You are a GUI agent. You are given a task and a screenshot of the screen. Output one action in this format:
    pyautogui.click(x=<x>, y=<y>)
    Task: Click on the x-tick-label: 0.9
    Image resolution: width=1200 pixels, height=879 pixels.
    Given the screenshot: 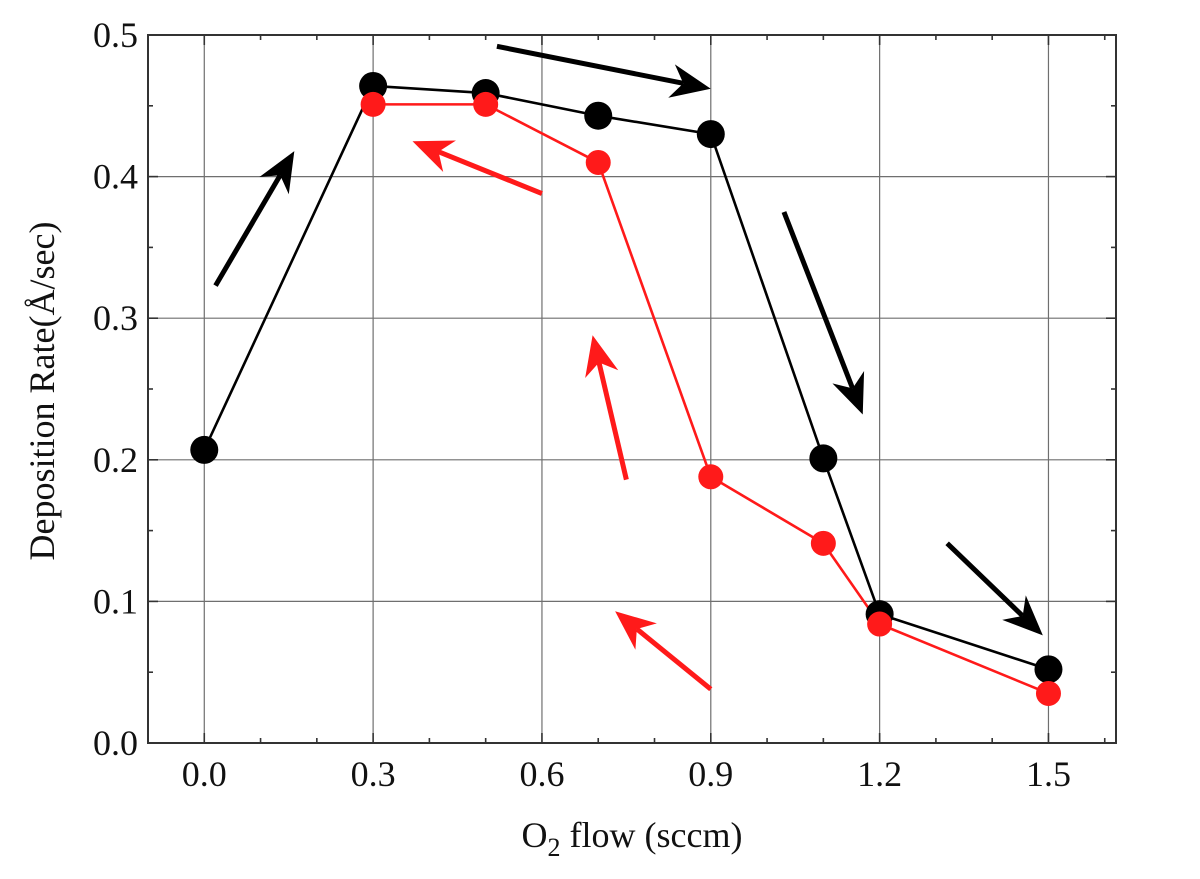 What is the action you would take?
    pyautogui.click(x=710, y=774)
    